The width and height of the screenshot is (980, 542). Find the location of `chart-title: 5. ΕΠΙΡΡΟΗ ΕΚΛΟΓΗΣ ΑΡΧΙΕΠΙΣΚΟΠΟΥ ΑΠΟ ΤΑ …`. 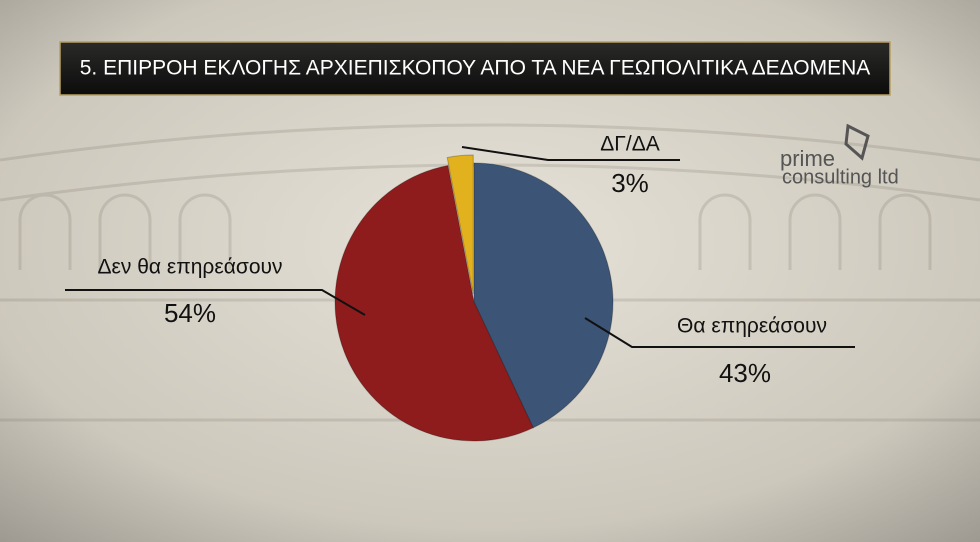

chart-title: 5. ΕΠΙΡΡΟΗ ΕΚΛΟΓΗΣ ΑΡΧΙΕΠΙΣΚΟΠΟΥ ΑΠΟ ΤΑ … is located at coordinates (475, 68).